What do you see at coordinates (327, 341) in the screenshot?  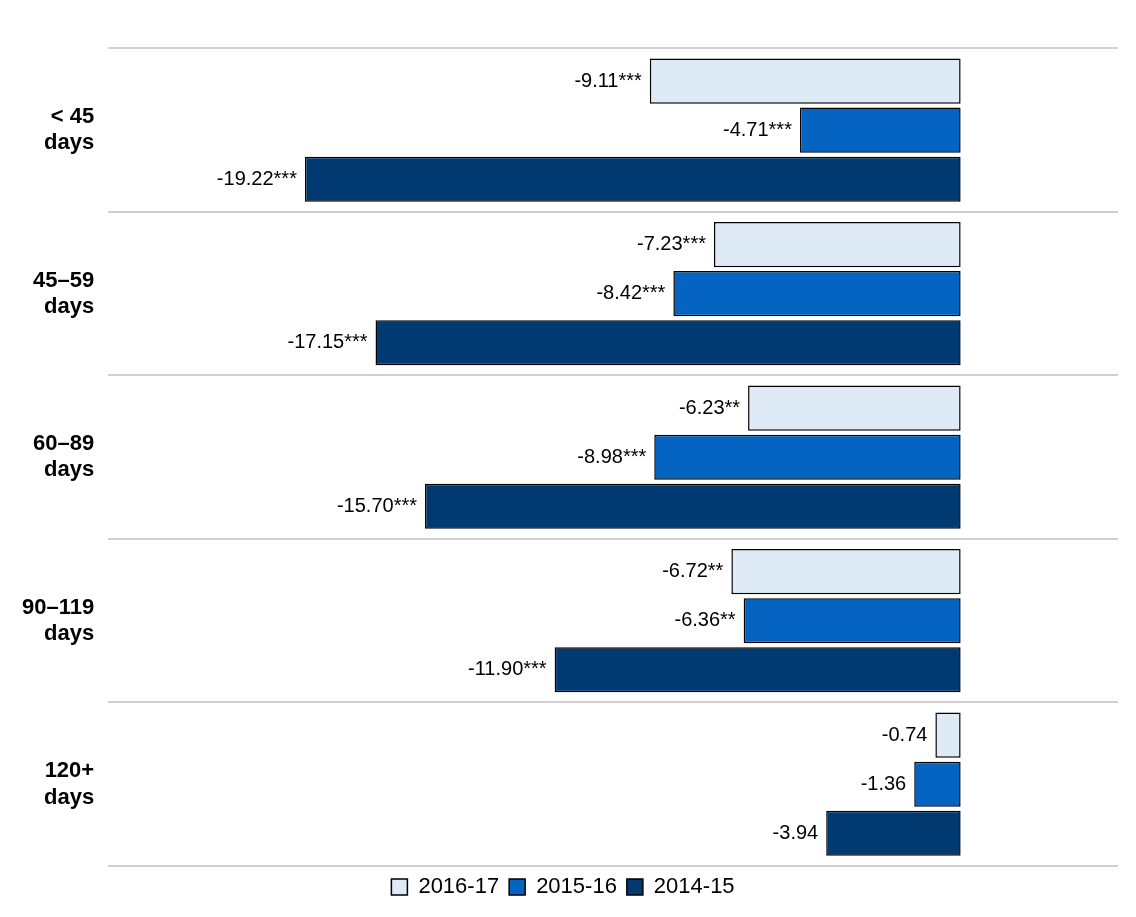 I see `data-label: -17.15***` at bounding box center [327, 341].